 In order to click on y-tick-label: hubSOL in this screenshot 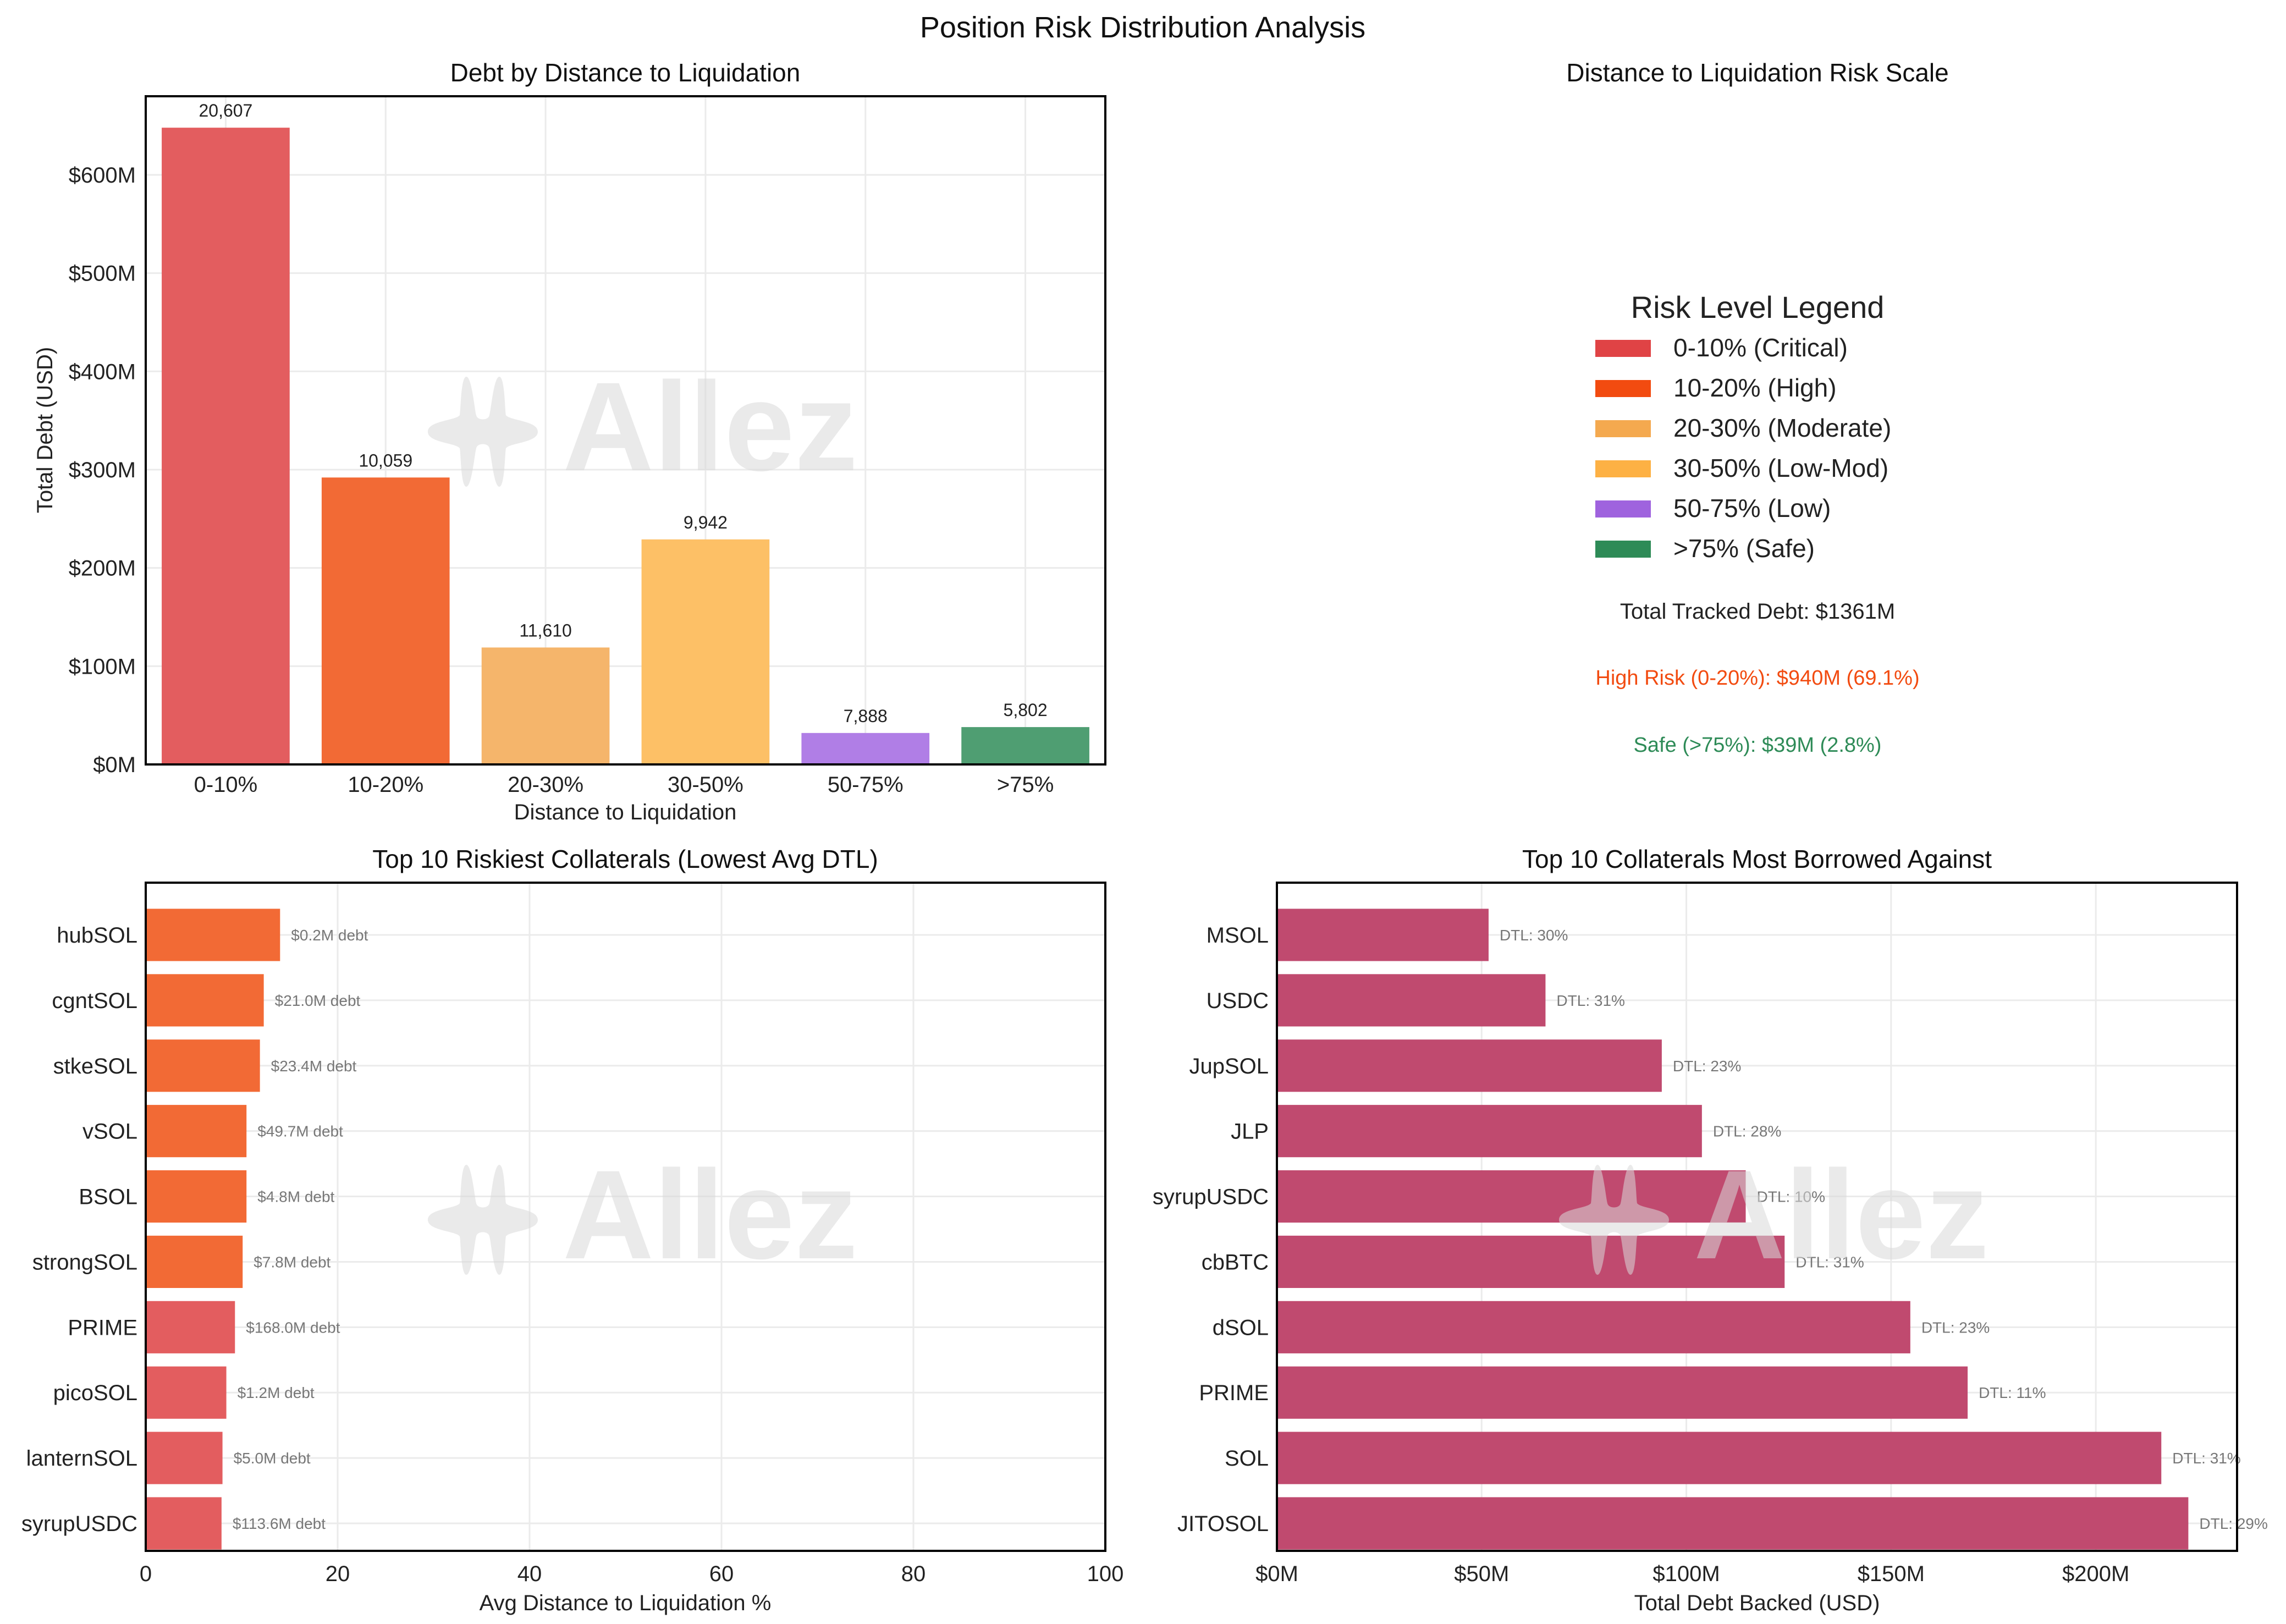, I will do `click(97, 935)`.